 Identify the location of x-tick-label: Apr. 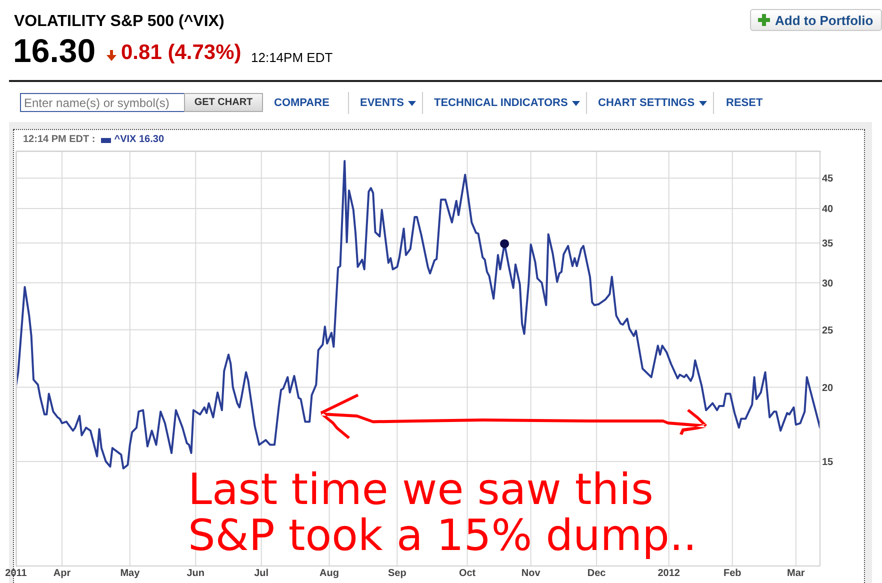
(62, 574).